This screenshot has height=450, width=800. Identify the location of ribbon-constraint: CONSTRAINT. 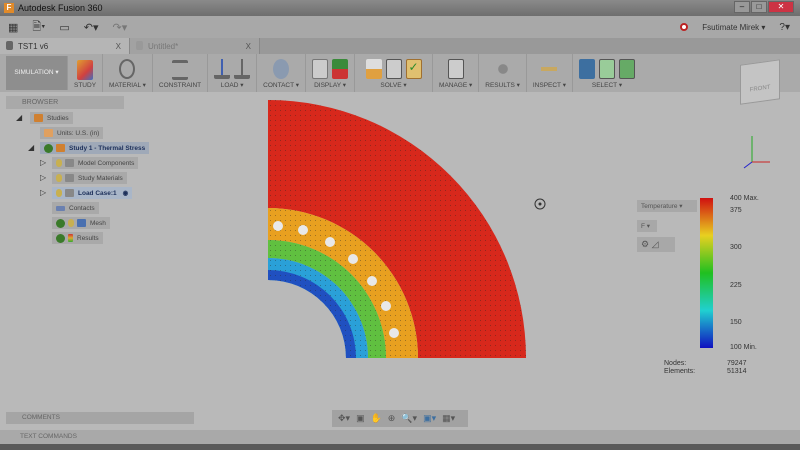
(181, 73).